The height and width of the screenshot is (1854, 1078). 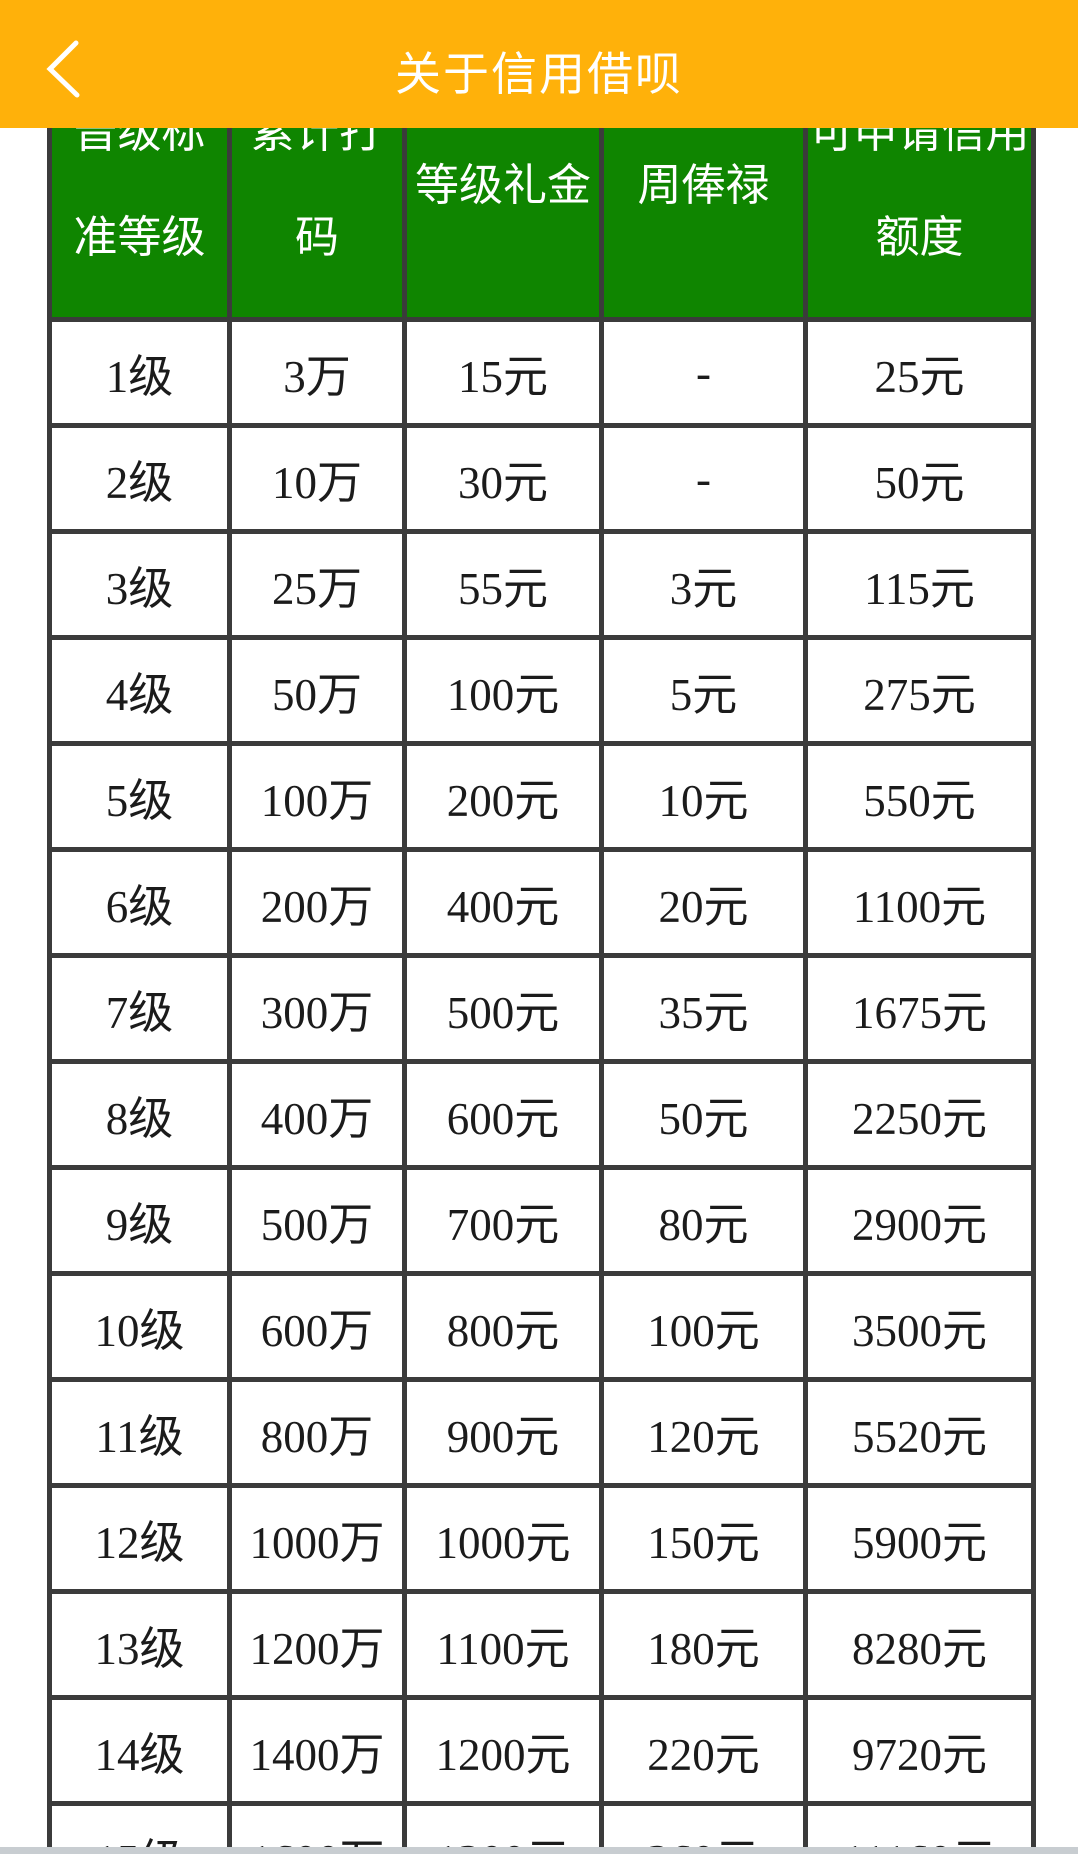 What do you see at coordinates (919, 1538) in the screenshot?
I see `table-cell: 5900元` at bounding box center [919, 1538].